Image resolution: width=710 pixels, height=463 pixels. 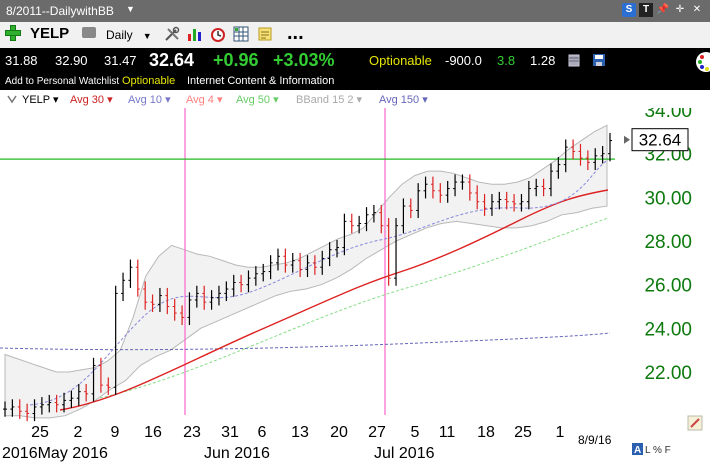 I want to click on add-watchlist-link: Add to Personal Watchlist, so click(x=62, y=81).